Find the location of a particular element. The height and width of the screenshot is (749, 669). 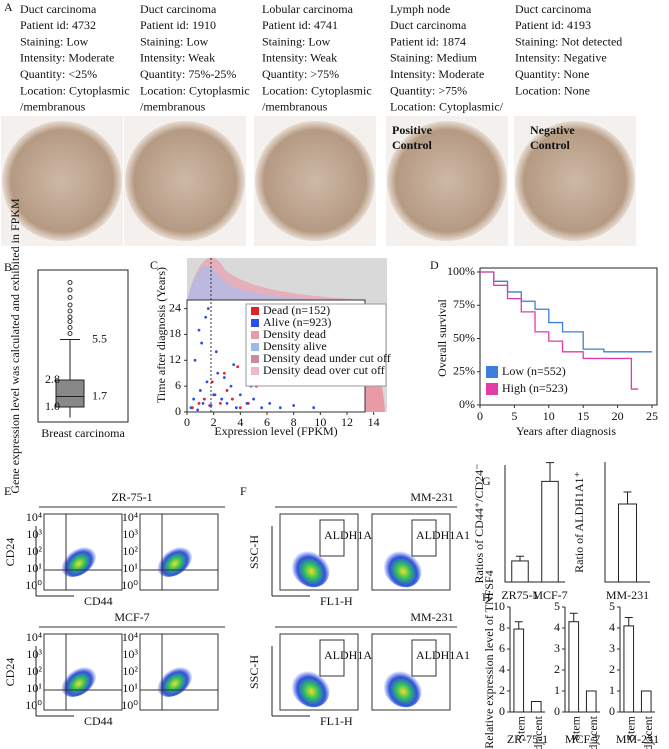

box is located at coordinates (70, 393).